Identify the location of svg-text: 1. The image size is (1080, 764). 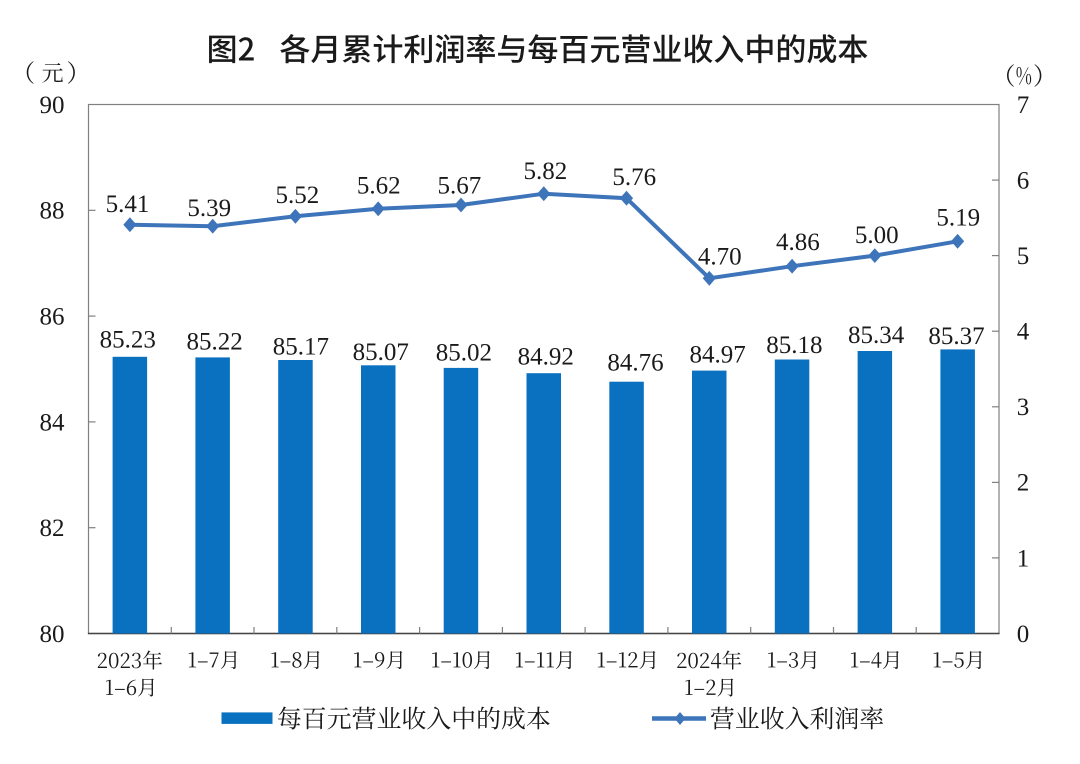
(1023, 558).